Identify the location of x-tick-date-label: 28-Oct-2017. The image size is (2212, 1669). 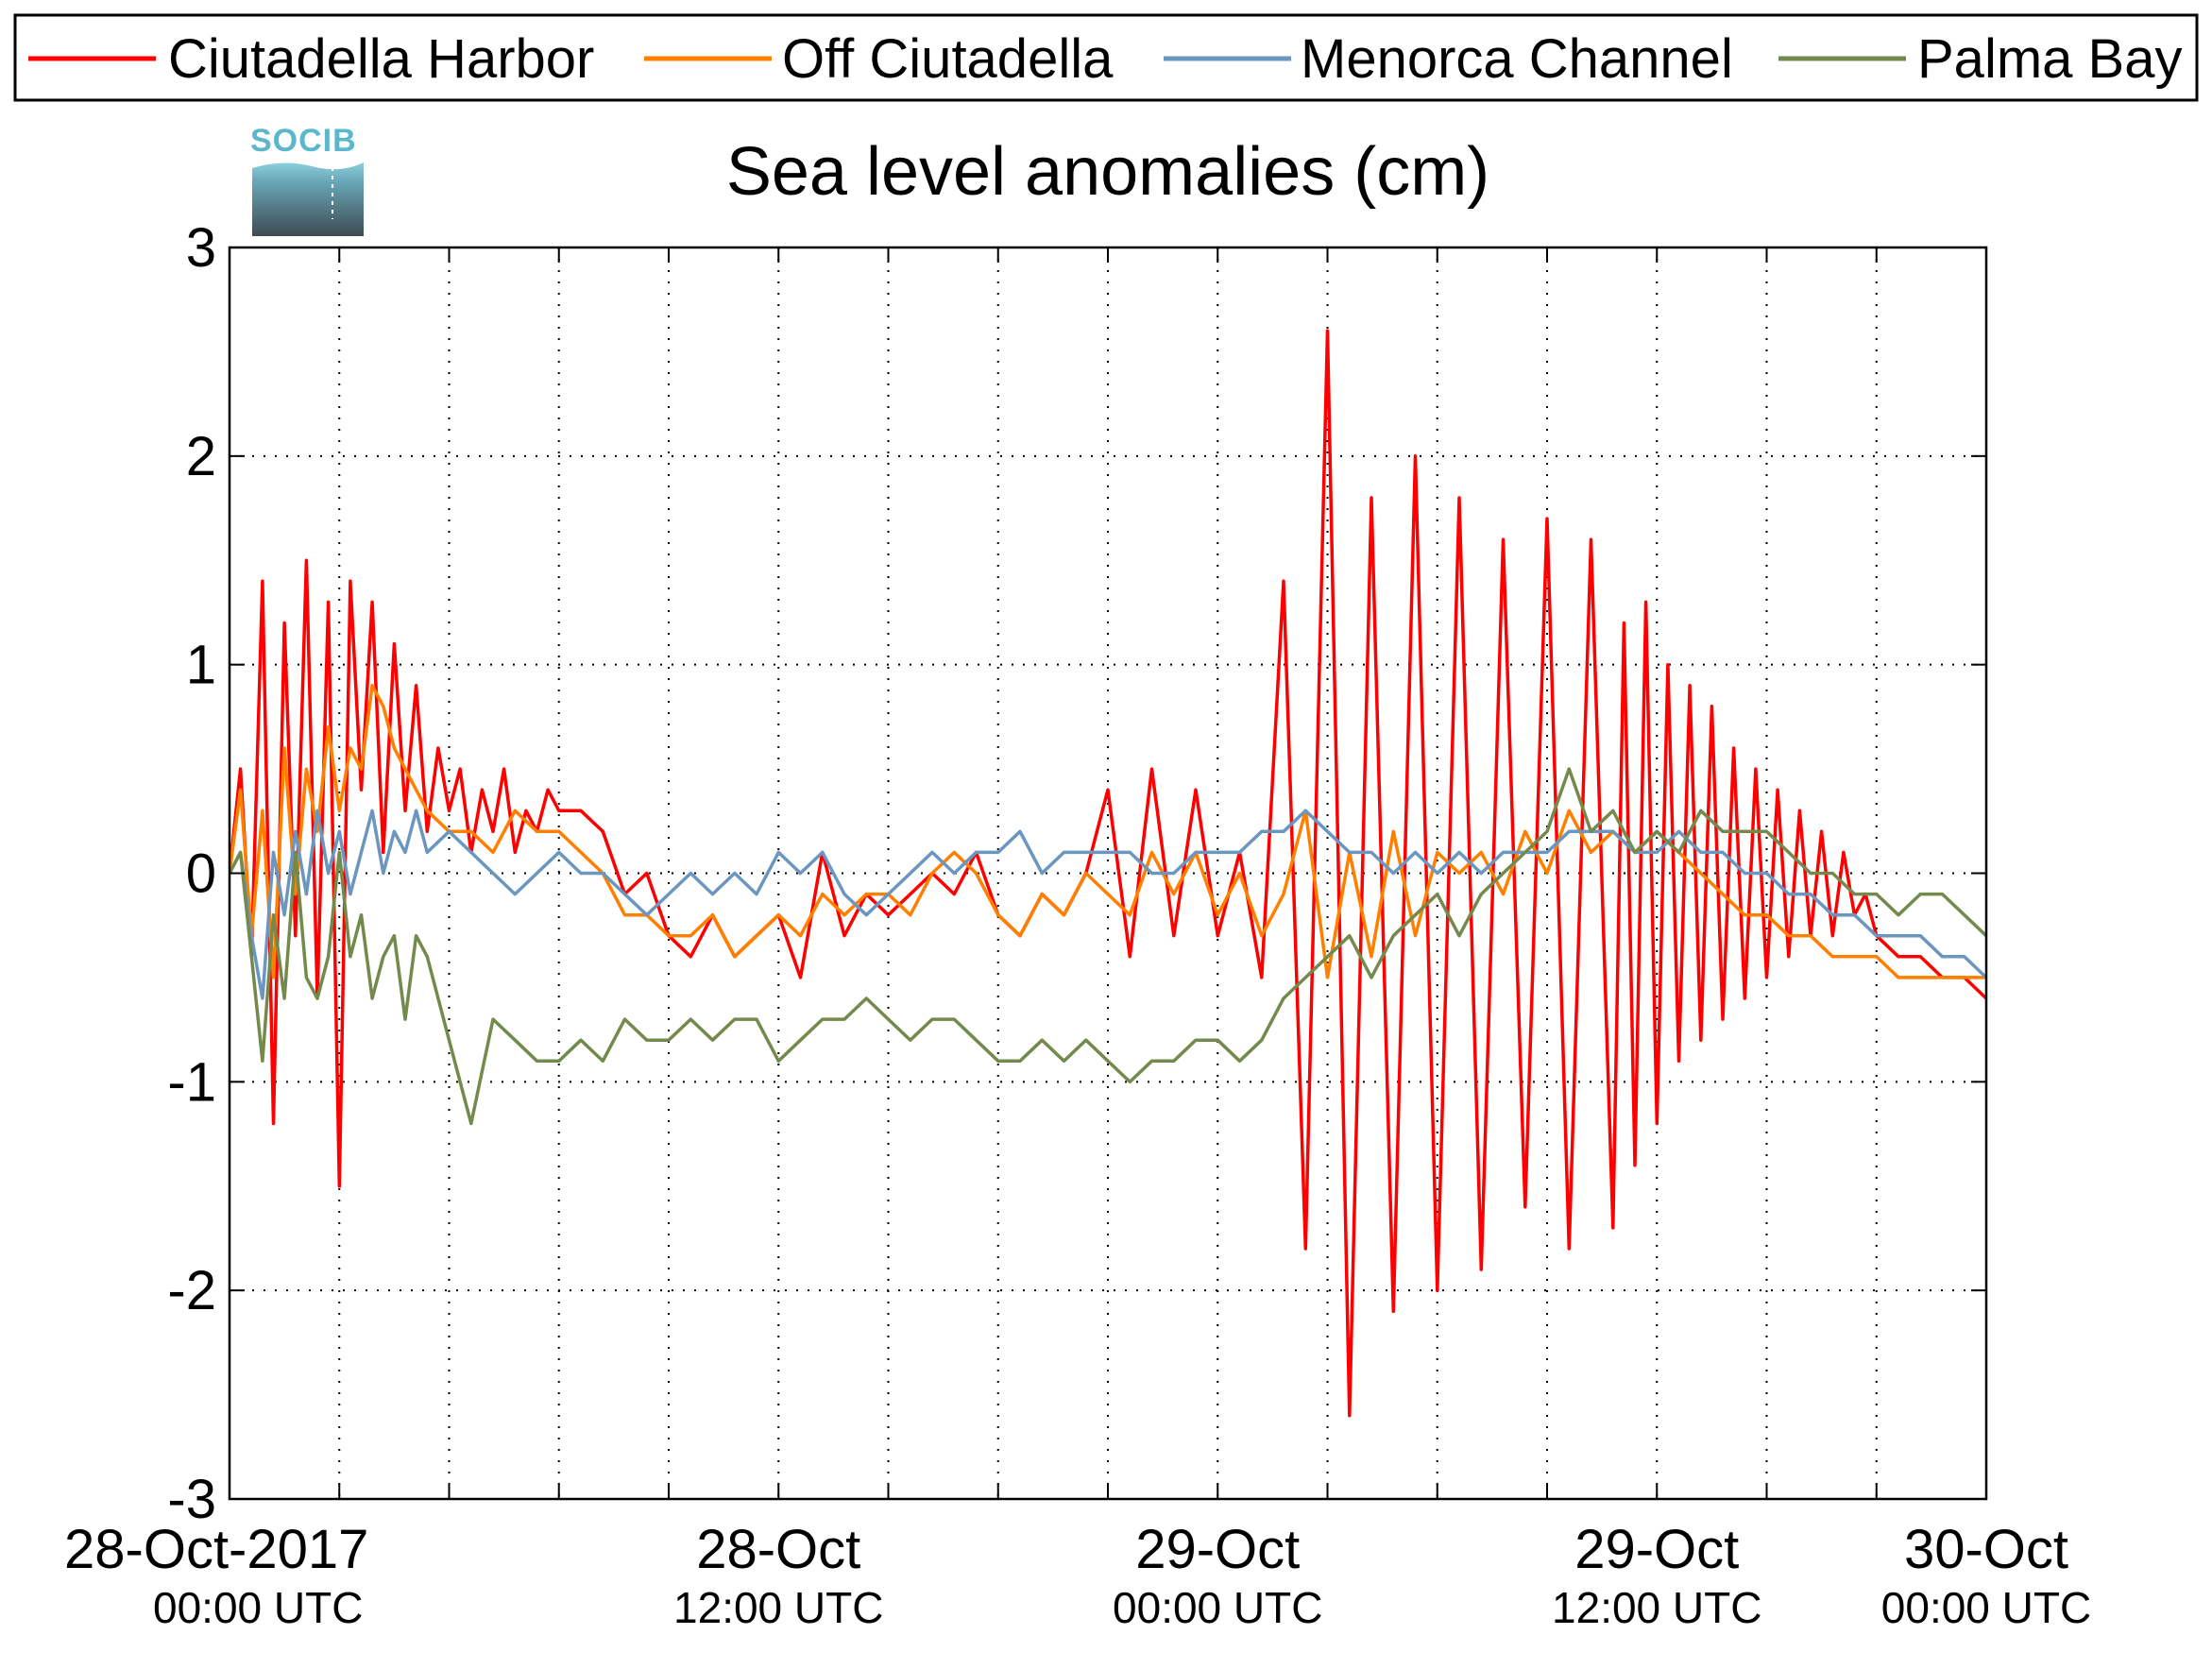
(216, 1550).